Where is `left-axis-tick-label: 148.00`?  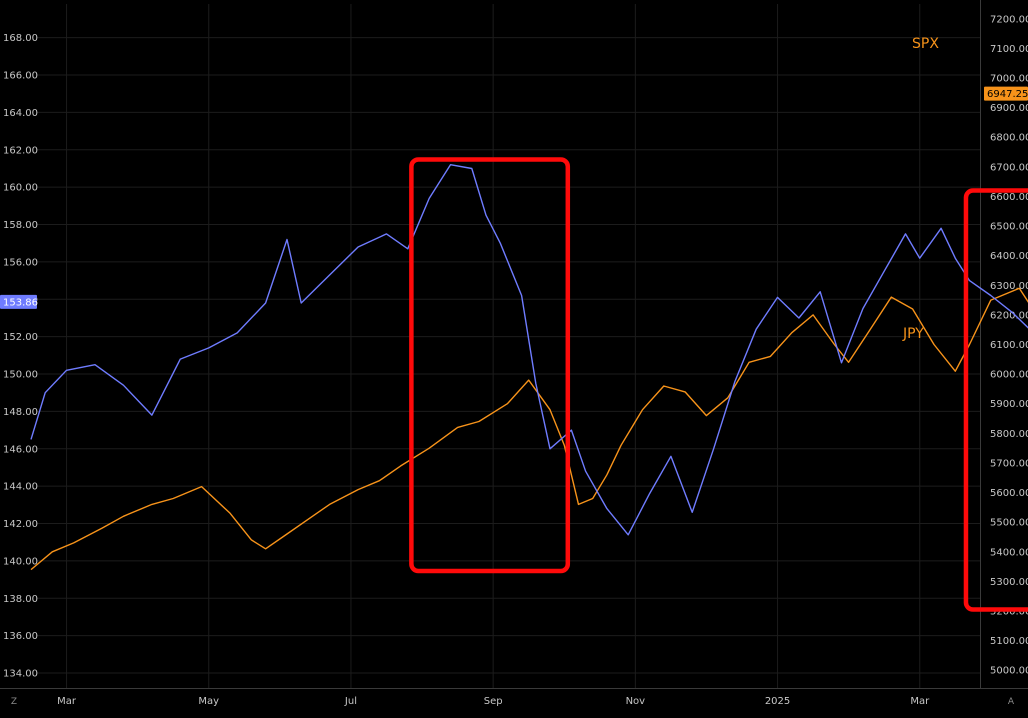
left-axis-tick-label: 148.00 is located at coordinates (20, 412).